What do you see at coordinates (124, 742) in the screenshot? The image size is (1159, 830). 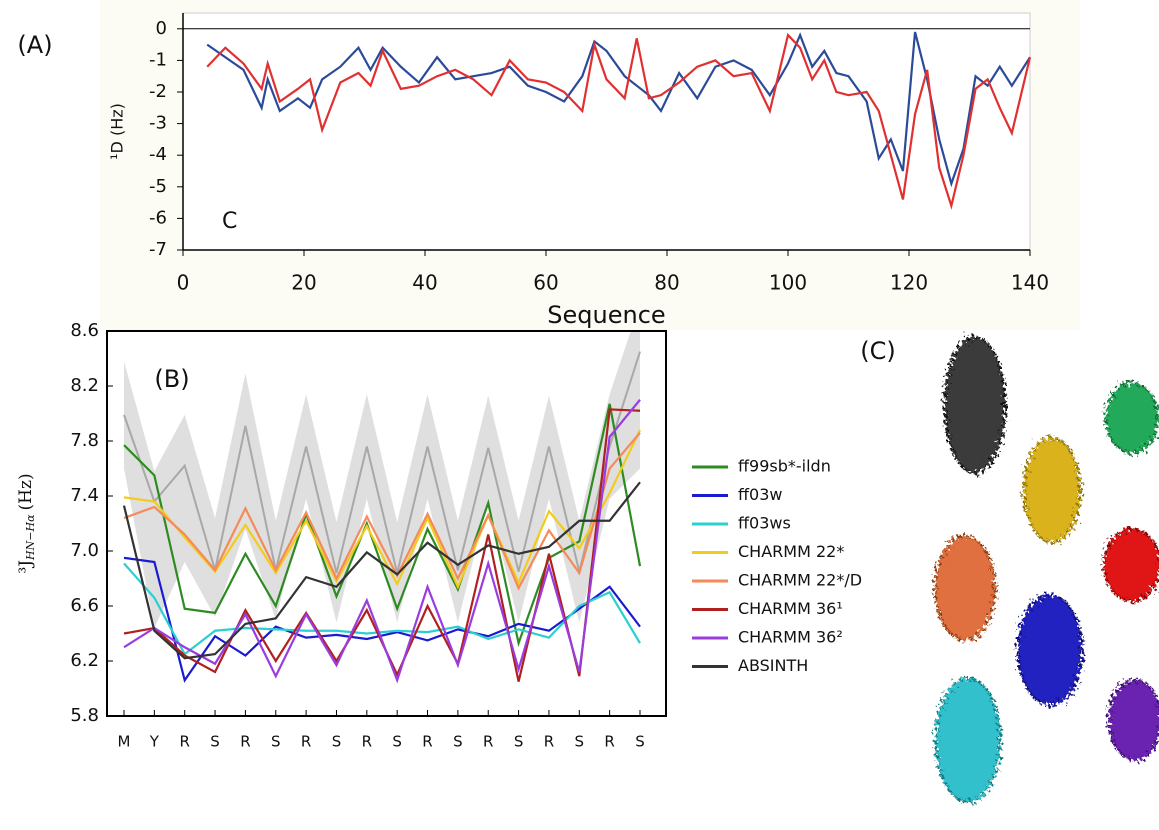 I see `x-tick-label: M` at bounding box center [124, 742].